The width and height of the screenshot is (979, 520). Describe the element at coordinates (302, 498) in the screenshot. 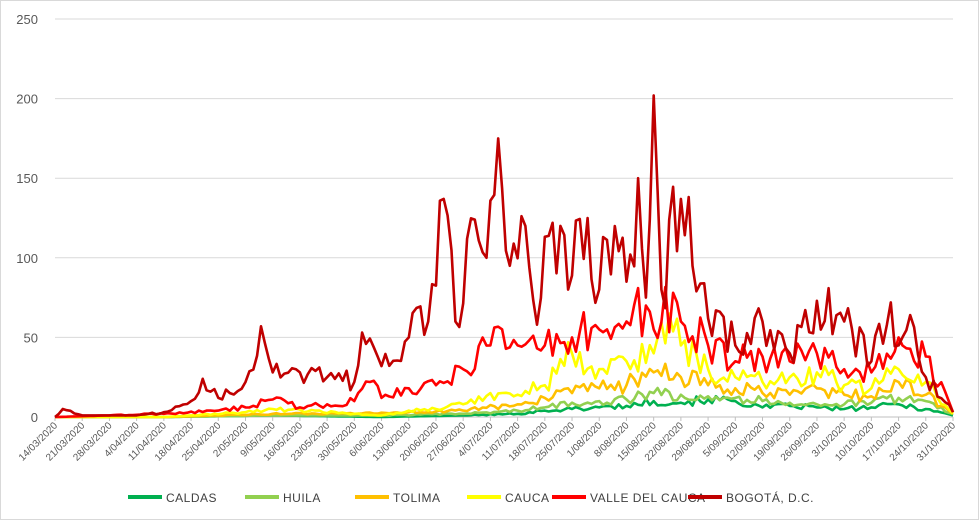

I see `legend-label: HUILA` at that location.